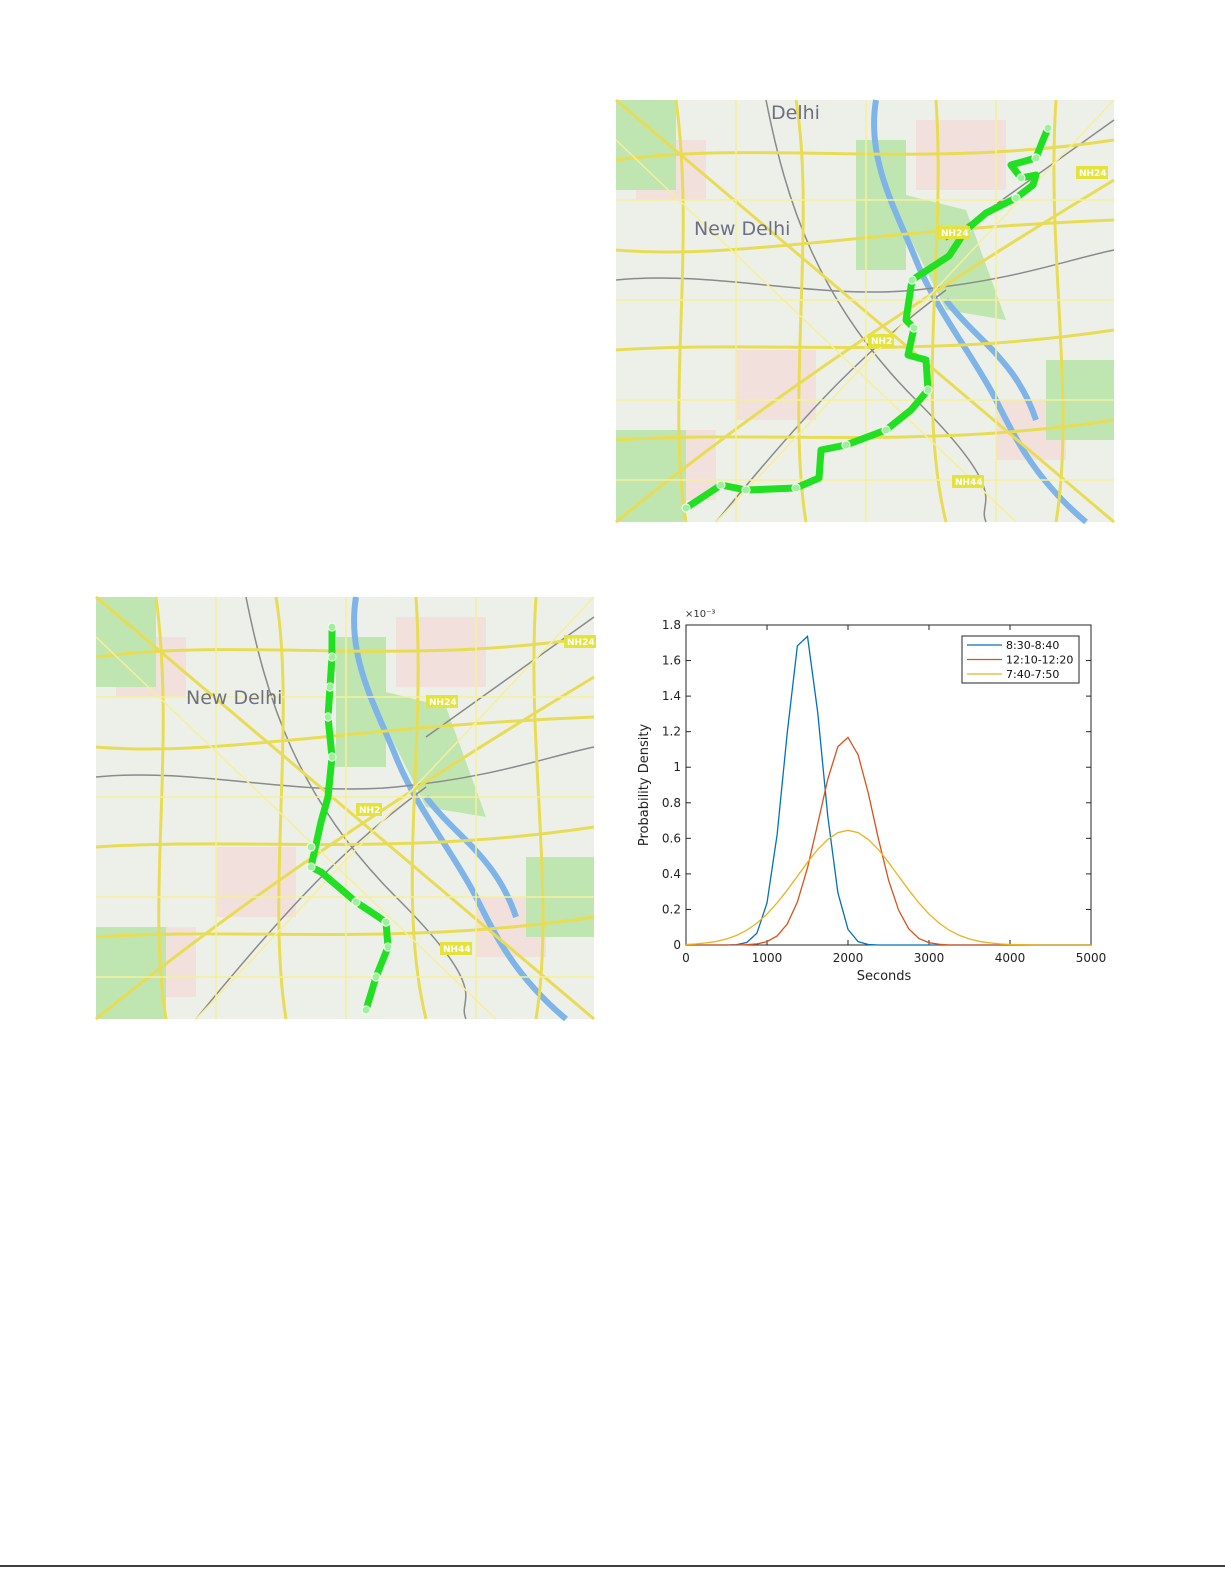 This screenshot has width=1225, height=1585. I want to click on y-tick-label: 0.4, so click(671, 874).